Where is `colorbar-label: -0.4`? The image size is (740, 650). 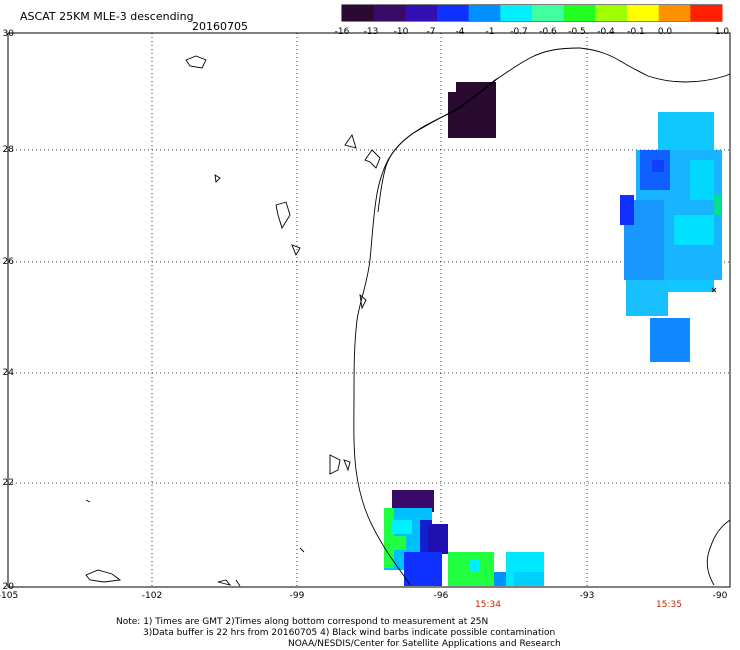
colorbar-label: -0.4 is located at coordinates (606, 32).